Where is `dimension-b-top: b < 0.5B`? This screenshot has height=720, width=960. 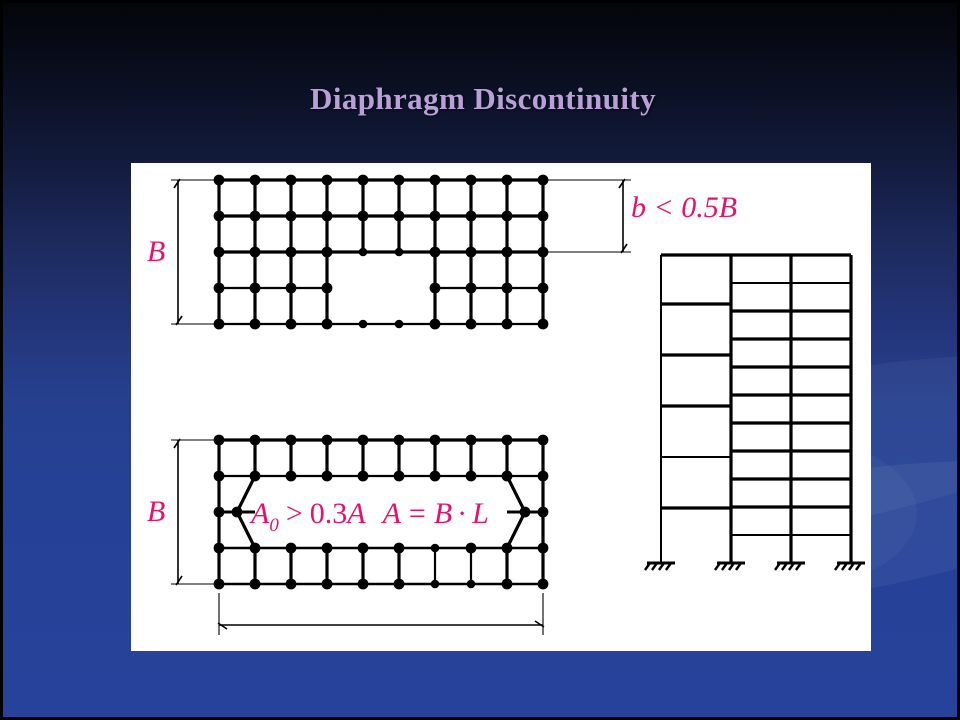
dimension-b-top: b < 0.5B is located at coordinates (677, 216).